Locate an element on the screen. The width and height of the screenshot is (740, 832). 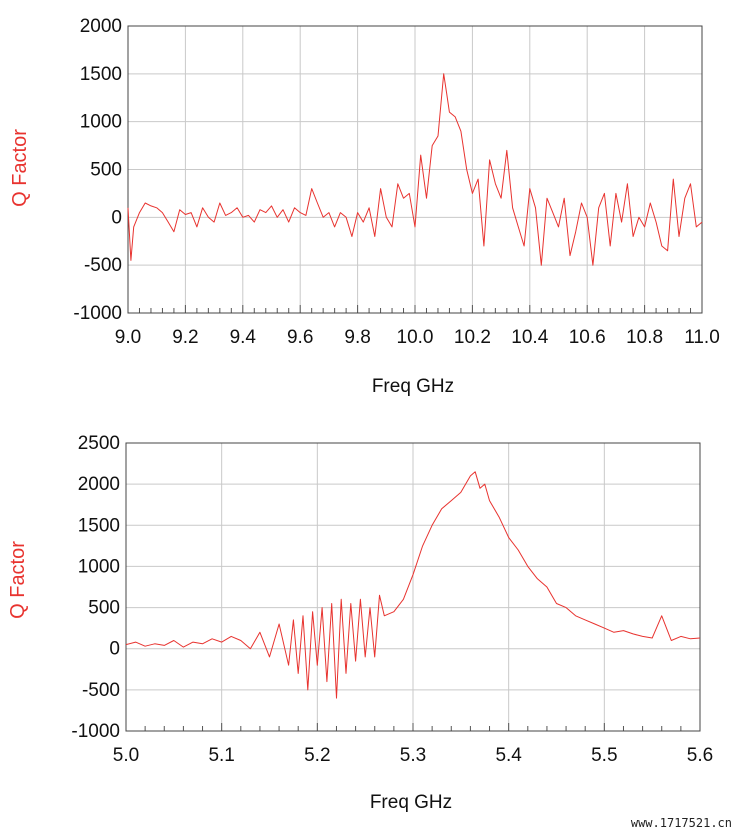
x-tick-label: 5.0 is located at coordinates (126, 755).